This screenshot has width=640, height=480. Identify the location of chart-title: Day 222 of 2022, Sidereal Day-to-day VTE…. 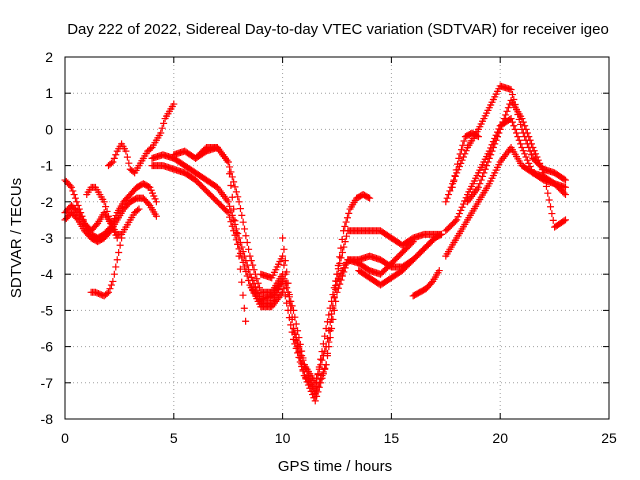
(338, 29).